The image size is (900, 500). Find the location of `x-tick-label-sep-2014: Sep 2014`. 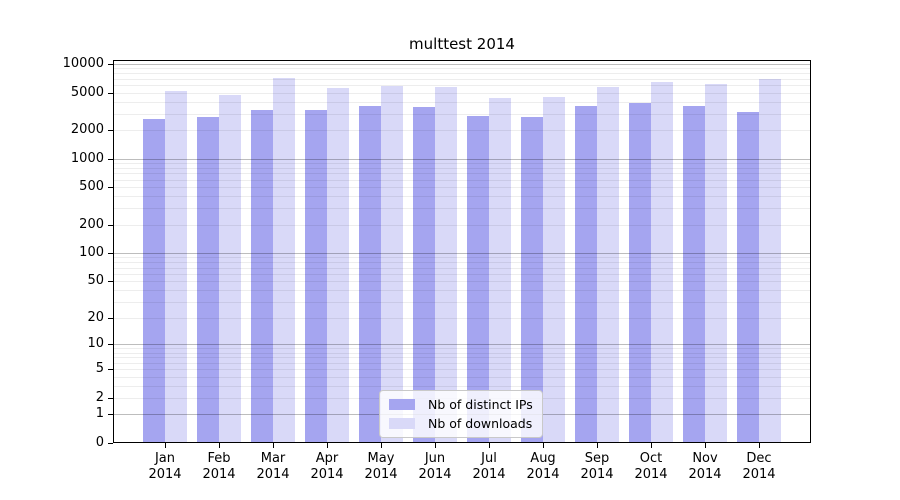

x-tick-label-sep-2014: Sep 2014 is located at coordinates (597, 466).